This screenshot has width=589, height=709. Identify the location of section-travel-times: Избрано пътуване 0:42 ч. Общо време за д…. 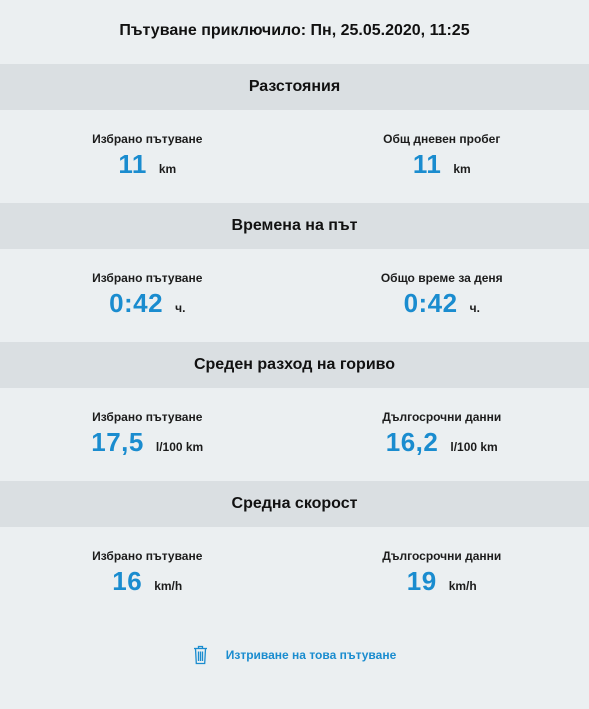
(294, 295).